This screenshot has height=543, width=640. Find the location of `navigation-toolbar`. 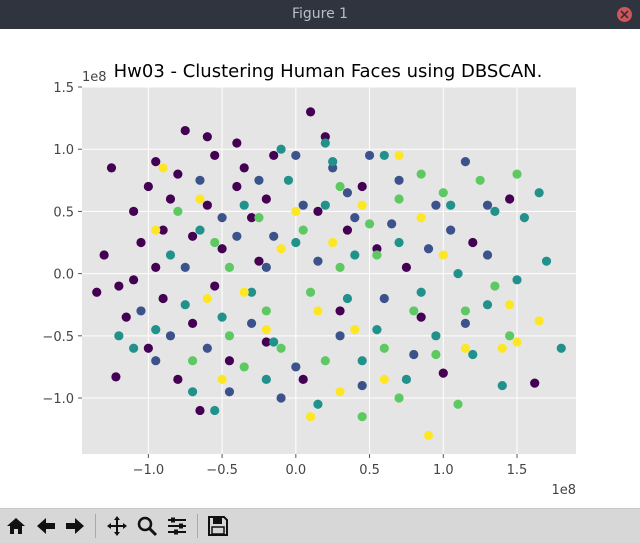

navigation-toolbar is located at coordinates (320, 525).